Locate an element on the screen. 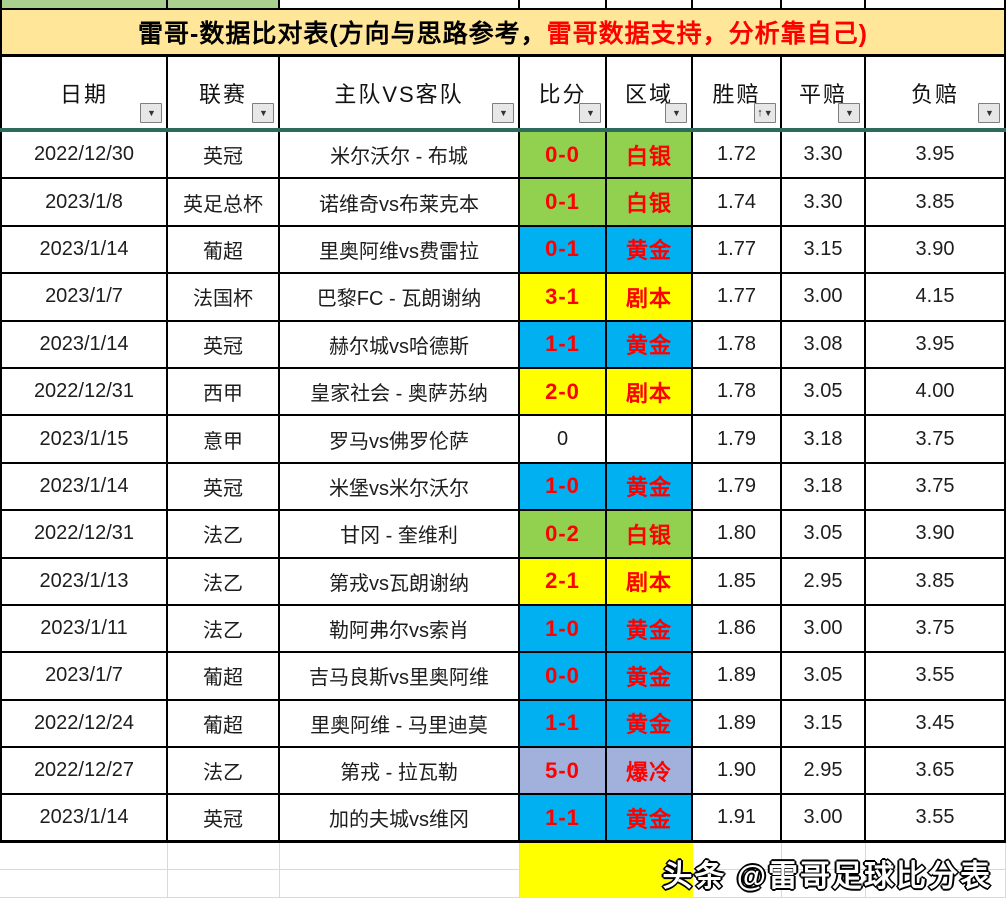  cell-match: 第戎 - 拉瓦勒 is located at coordinates (400, 772).